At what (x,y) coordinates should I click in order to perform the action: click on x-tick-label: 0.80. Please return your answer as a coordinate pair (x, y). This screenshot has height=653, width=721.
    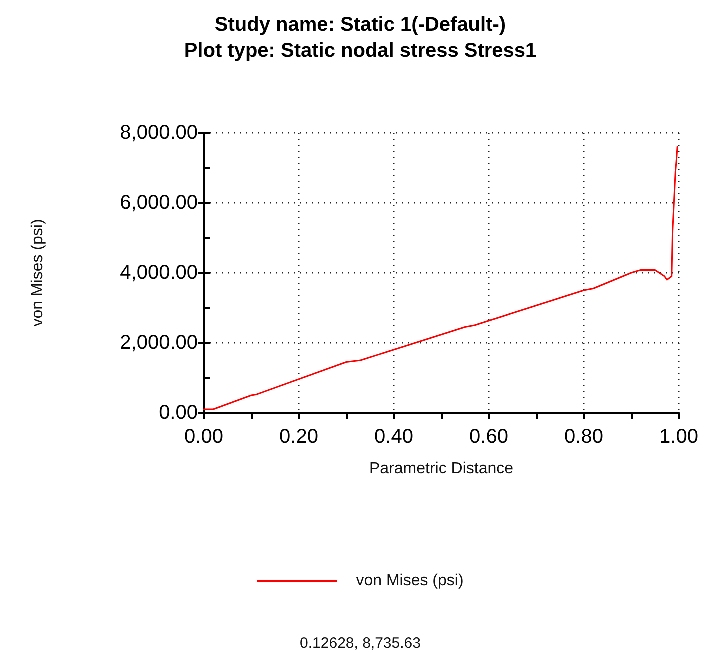
    Looking at the image, I should click on (584, 437).